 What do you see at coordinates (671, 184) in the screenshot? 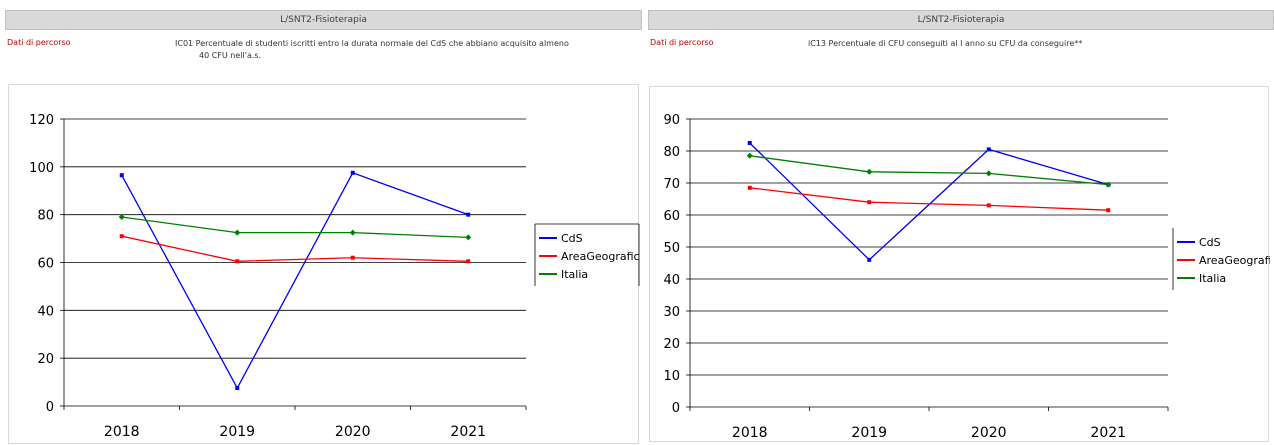
I see `y-tick-label: 70` at bounding box center [671, 184].